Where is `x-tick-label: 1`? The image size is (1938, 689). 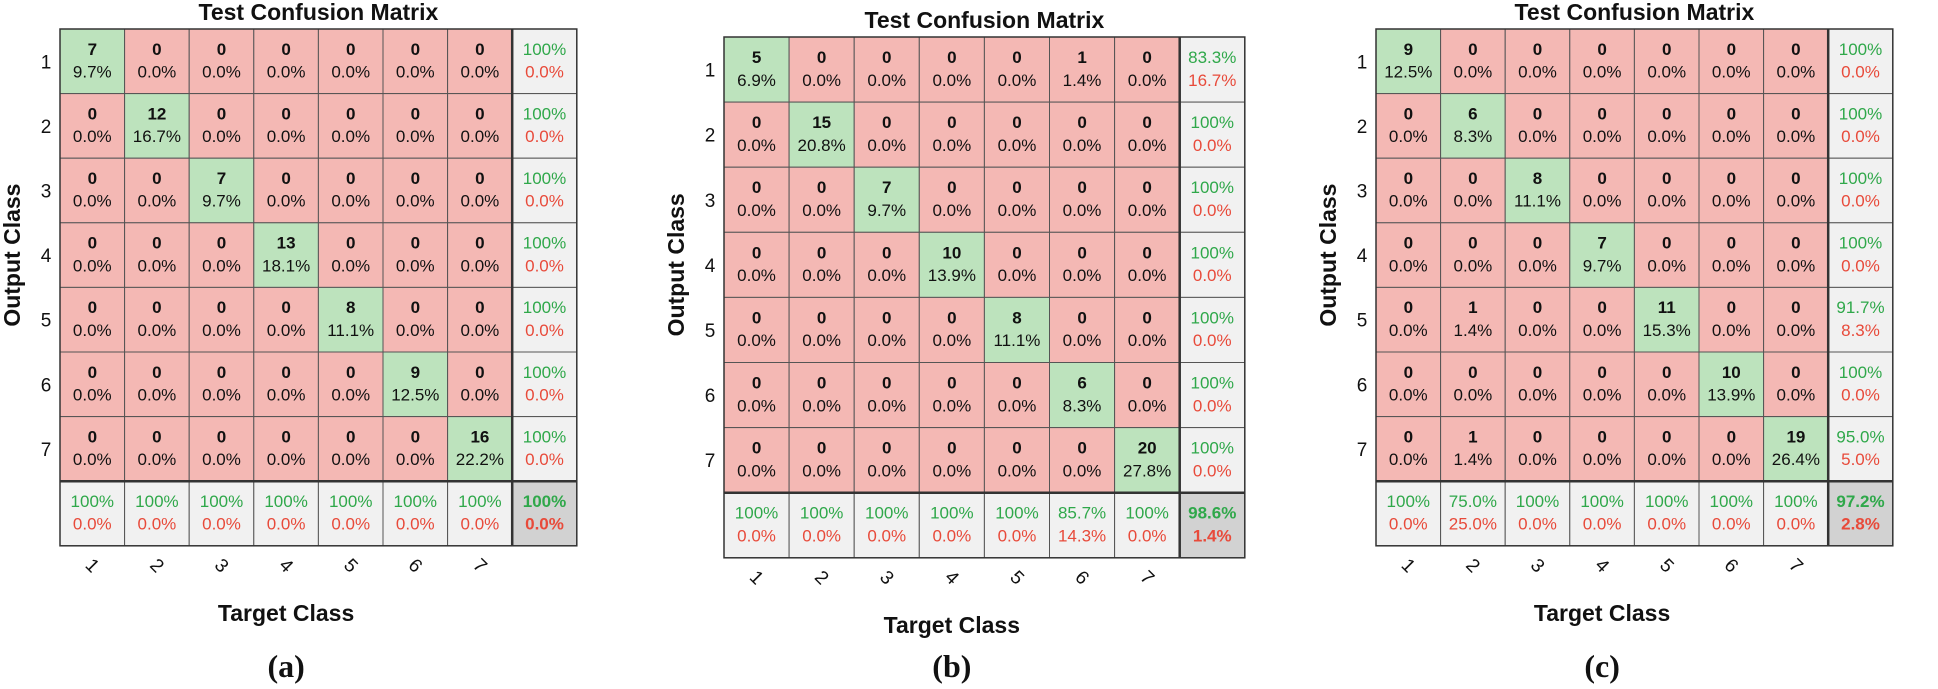
x-tick-label: 1 is located at coordinates (756, 578).